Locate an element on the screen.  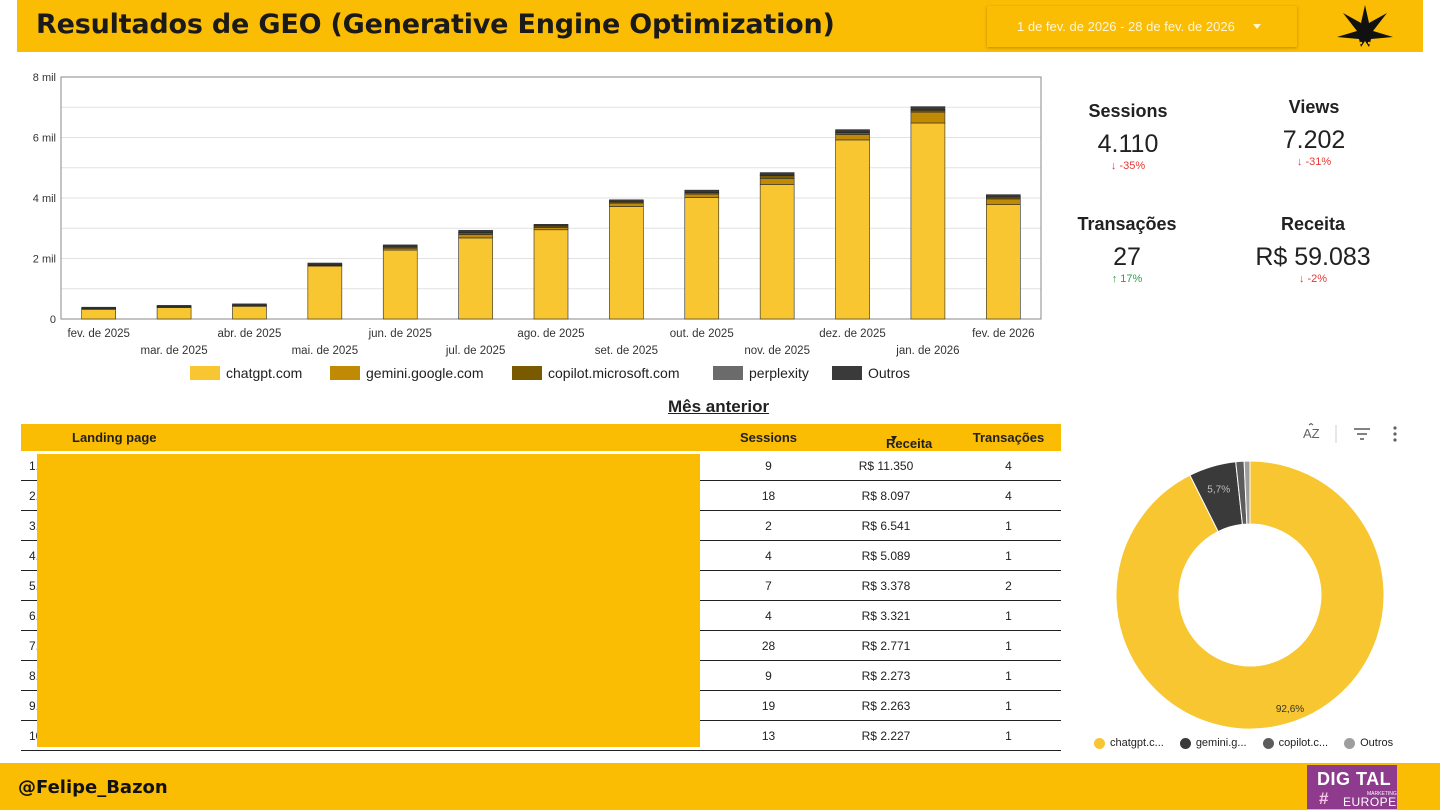
logo-line-3: EUROPE is located at coordinates (1370, 802).